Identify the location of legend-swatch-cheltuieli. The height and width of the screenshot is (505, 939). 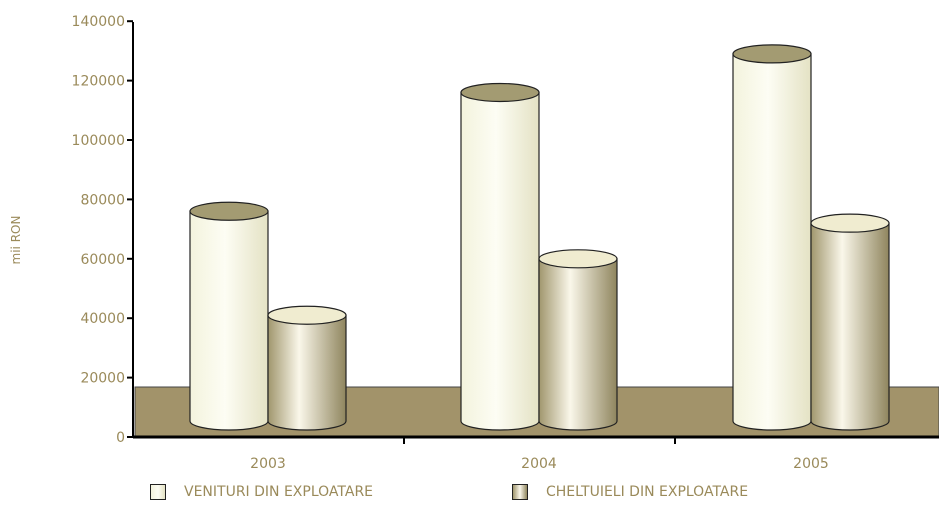
(520, 492).